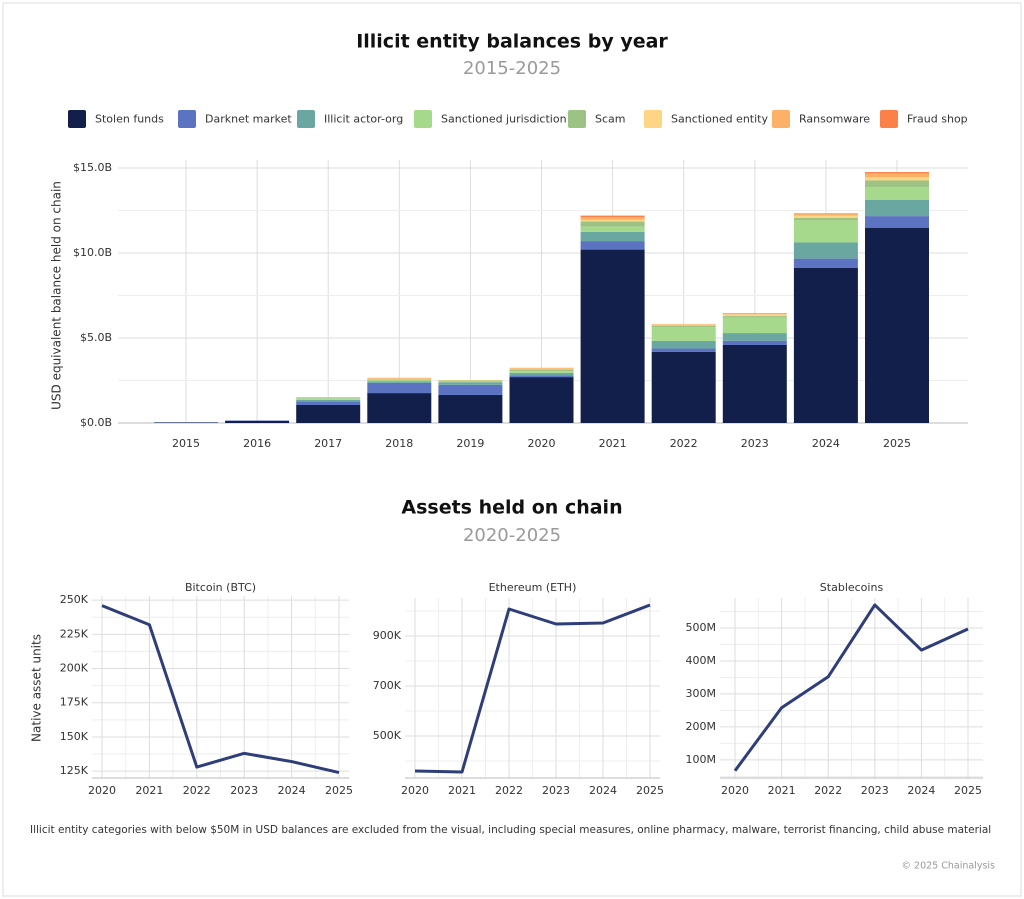  Describe the element at coordinates (96, 337) in the screenshot. I see `y-tick-label: $5.0B` at that location.